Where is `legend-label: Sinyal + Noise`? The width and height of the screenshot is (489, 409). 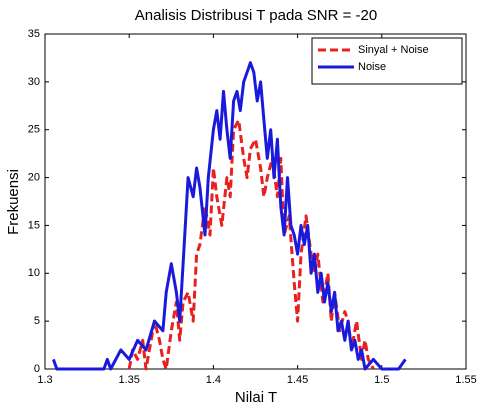
legend-label: Sinyal + Noise is located at coordinates (393, 50).